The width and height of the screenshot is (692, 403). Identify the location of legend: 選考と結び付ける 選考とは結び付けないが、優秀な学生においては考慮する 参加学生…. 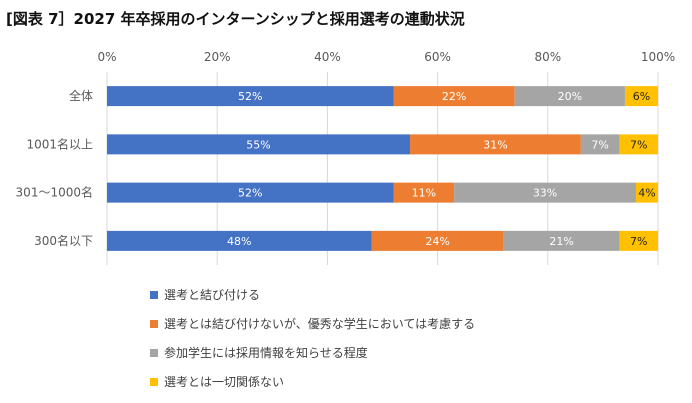
(312, 345).